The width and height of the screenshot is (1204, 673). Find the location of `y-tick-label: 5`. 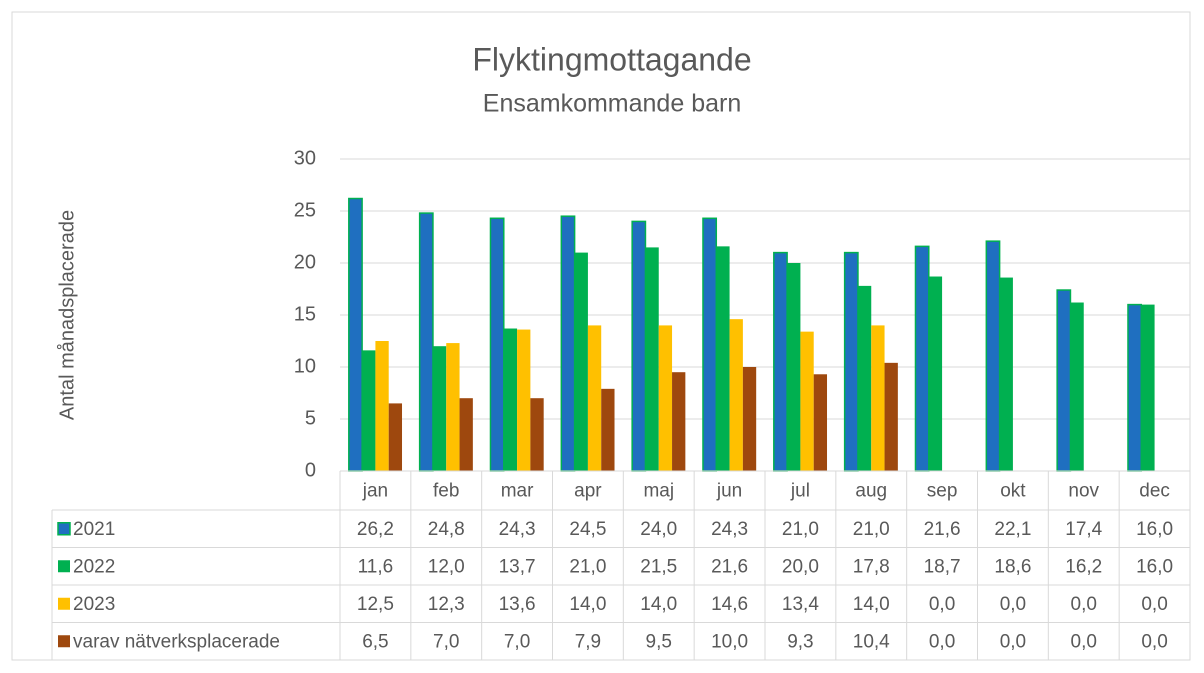

y-tick-label: 5 is located at coordinates (310, 418).